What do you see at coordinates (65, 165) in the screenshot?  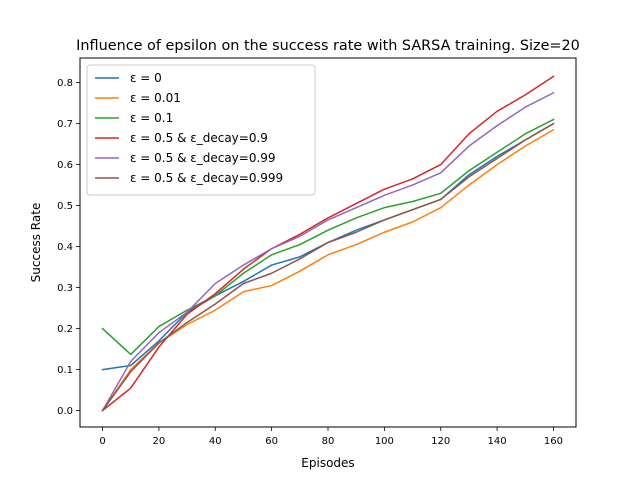 I see `y-tick-label: 0.6` at bounding box center [65, 165].